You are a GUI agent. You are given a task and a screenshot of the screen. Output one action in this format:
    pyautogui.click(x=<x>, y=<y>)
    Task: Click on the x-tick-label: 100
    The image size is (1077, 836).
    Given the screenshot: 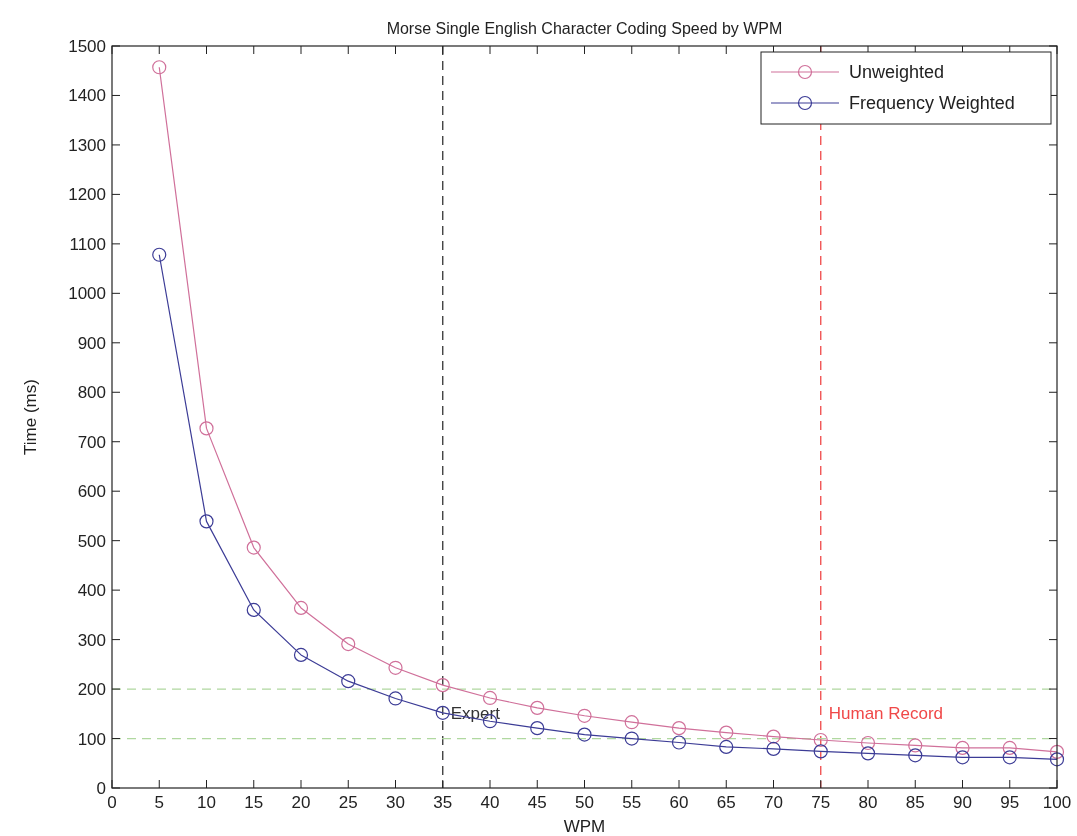 What is the action you would take?
    pyautogui.click(x=1057, y=802)
    